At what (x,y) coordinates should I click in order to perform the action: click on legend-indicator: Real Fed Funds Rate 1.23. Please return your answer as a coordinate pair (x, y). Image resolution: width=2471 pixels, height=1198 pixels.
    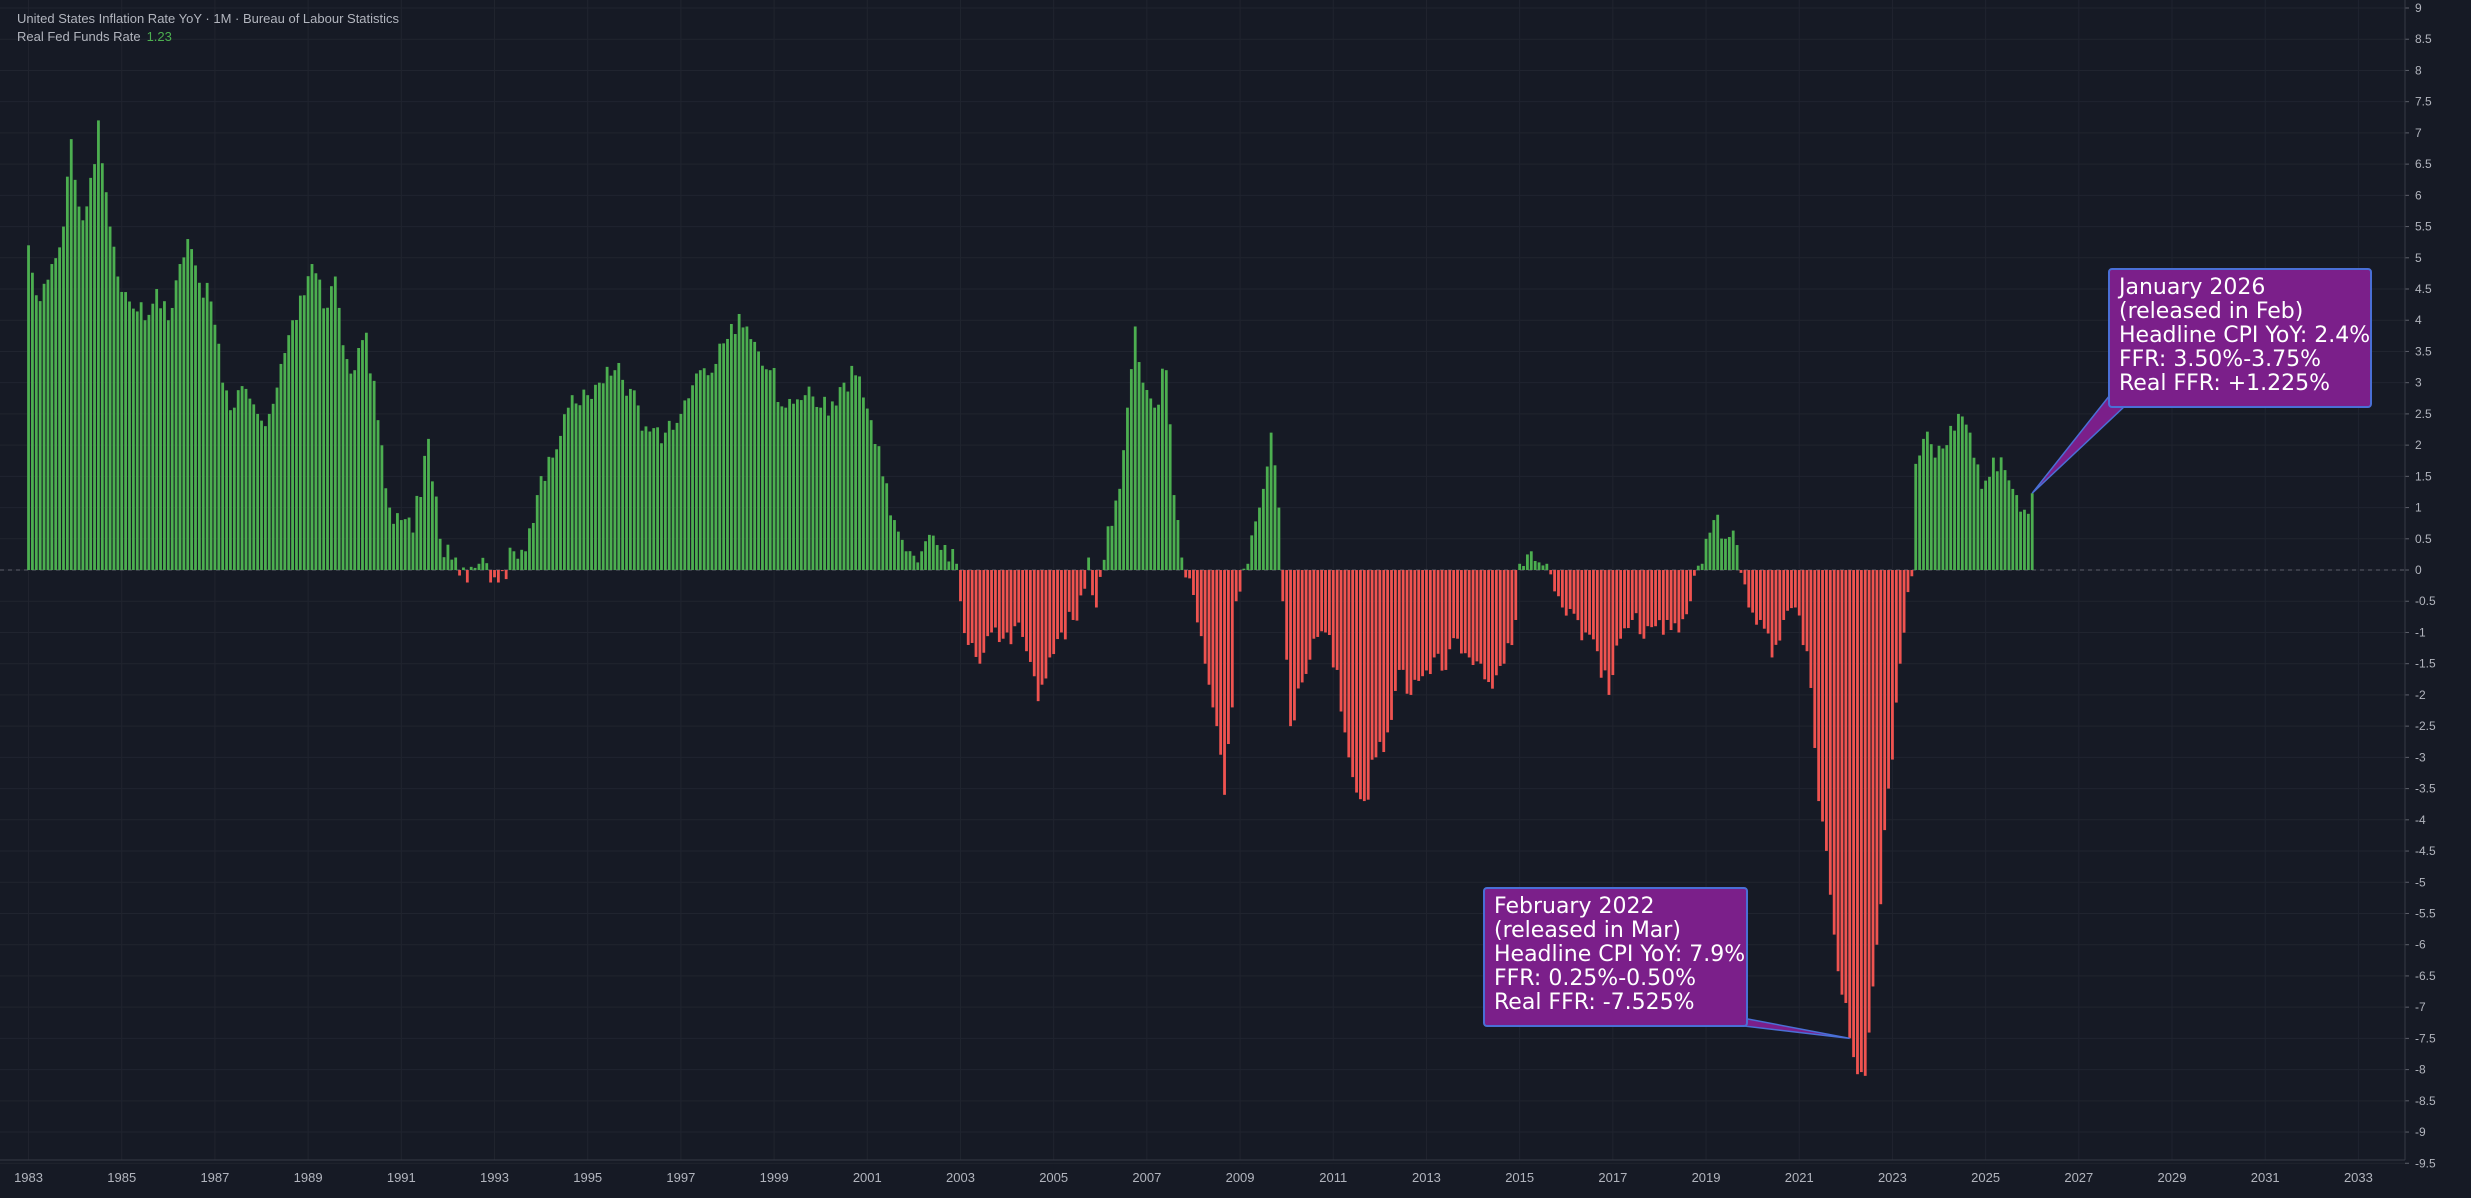
    Looking at the image, I should click on (208, 37).